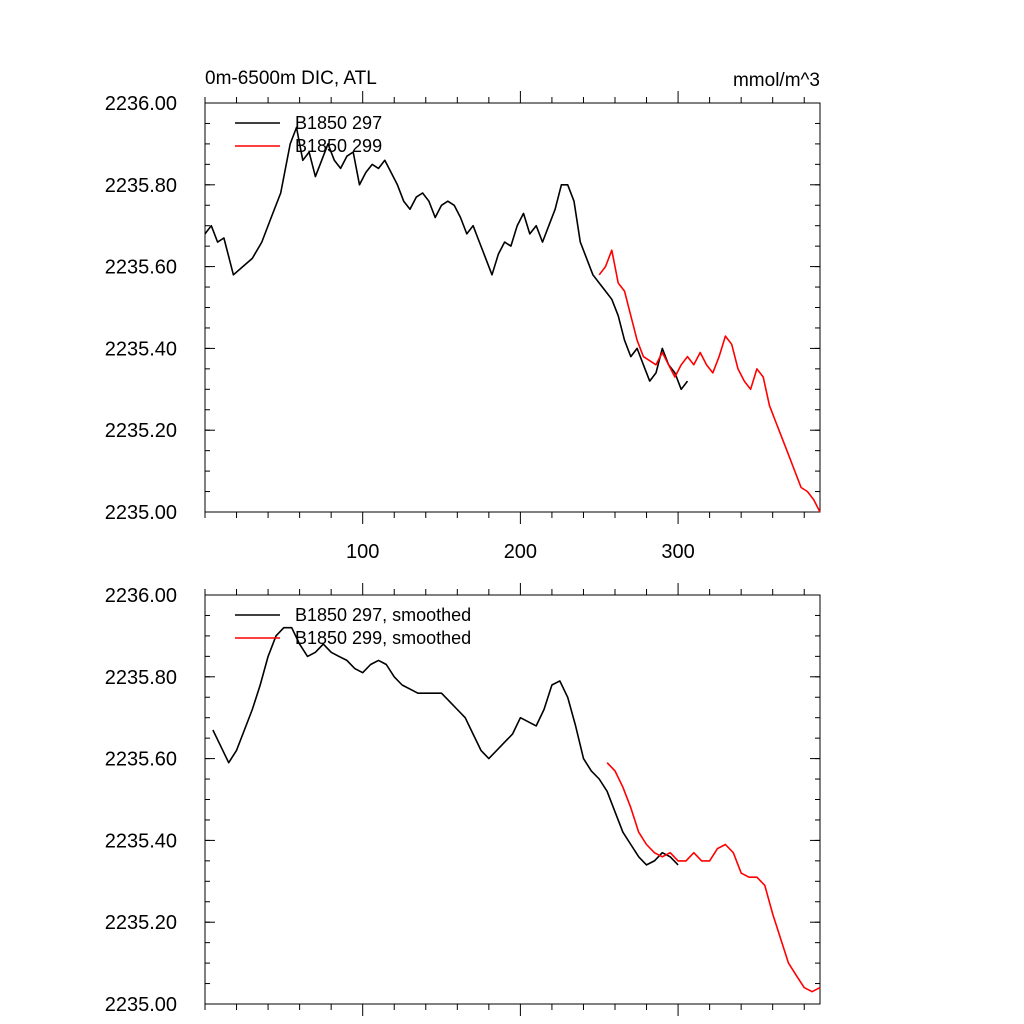  What do you see at coordinates (338, 146) in the screenshot?
I see `legend-label: B1850 299` at bounding box center [338, 146].